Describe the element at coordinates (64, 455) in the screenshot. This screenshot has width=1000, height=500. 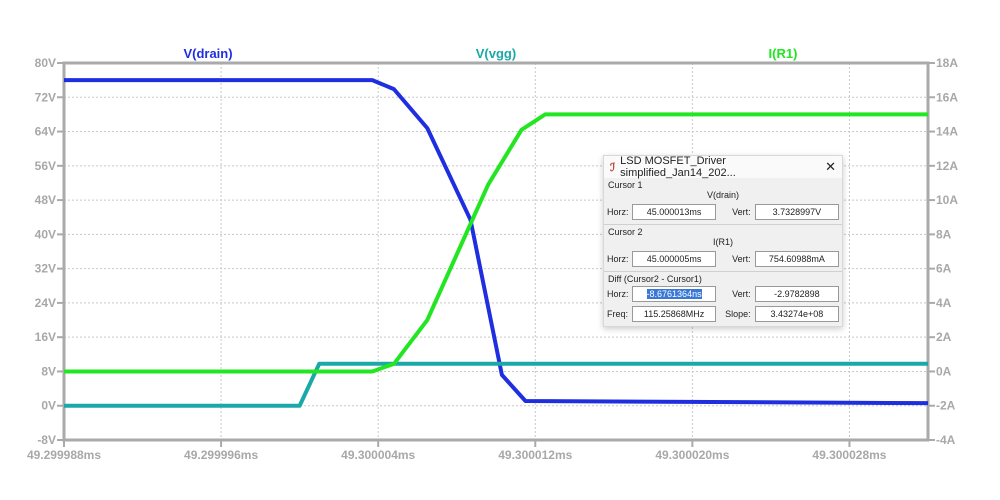
I see `x-tick-label: 49.299988ms` at that location.